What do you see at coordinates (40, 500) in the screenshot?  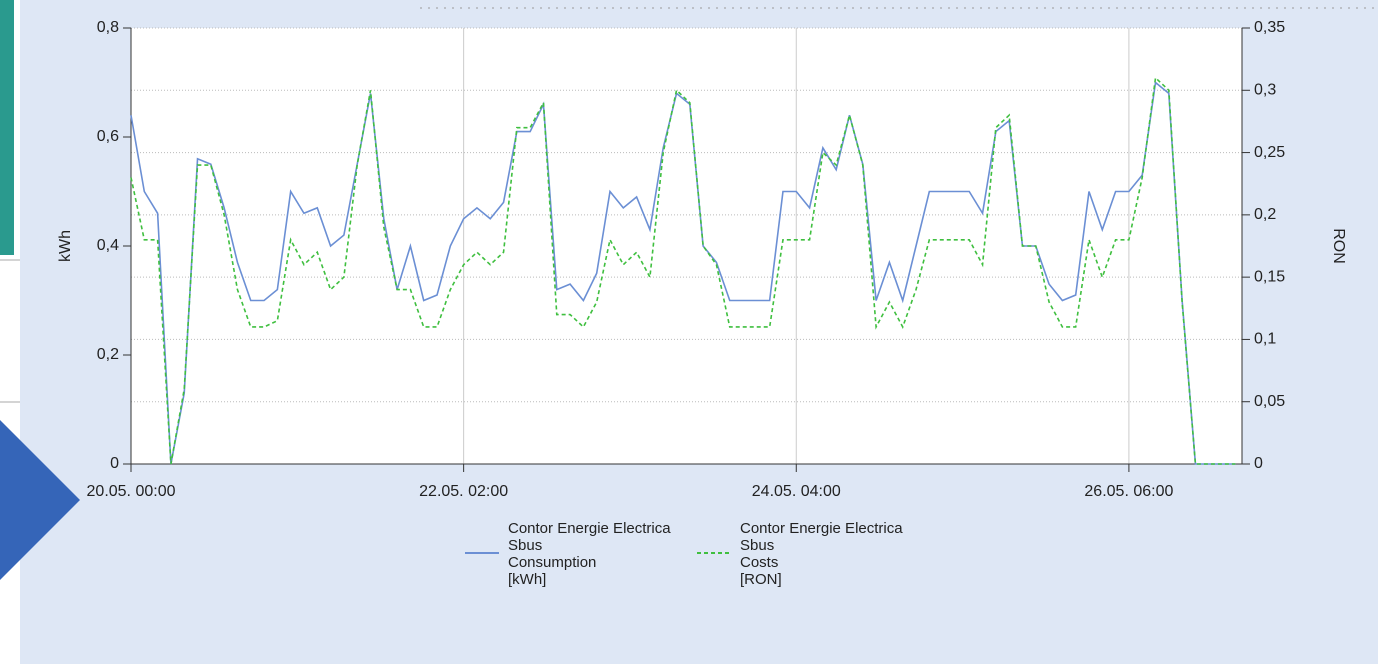 I see `chevron` at bounding box center [40, 500].